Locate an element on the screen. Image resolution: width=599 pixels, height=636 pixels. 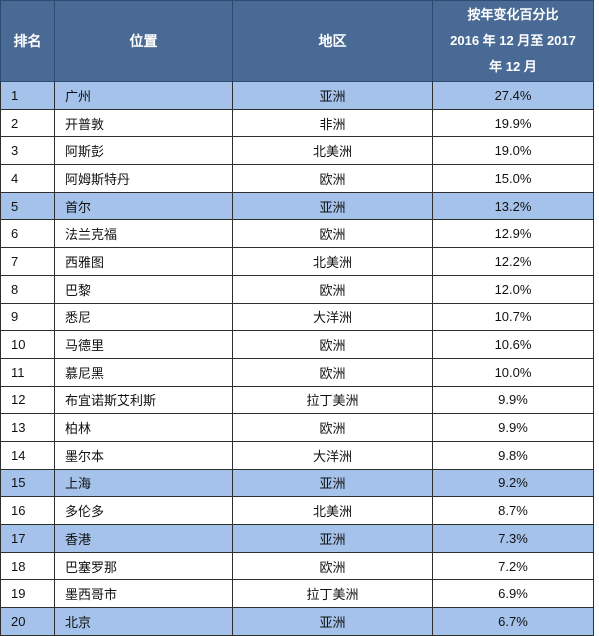
table-row: 7 西雅图 北美洲 12.2% is located at coordinates (297, 261).